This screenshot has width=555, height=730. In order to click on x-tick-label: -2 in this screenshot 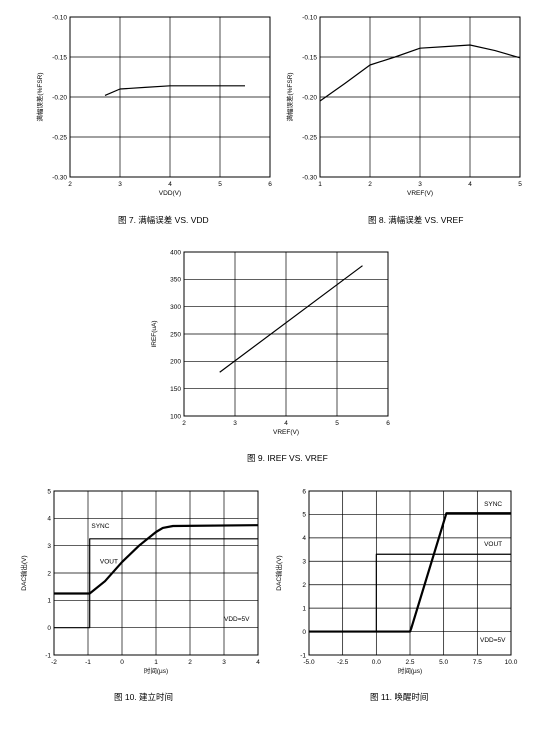, I will do `click(54, 662)`.